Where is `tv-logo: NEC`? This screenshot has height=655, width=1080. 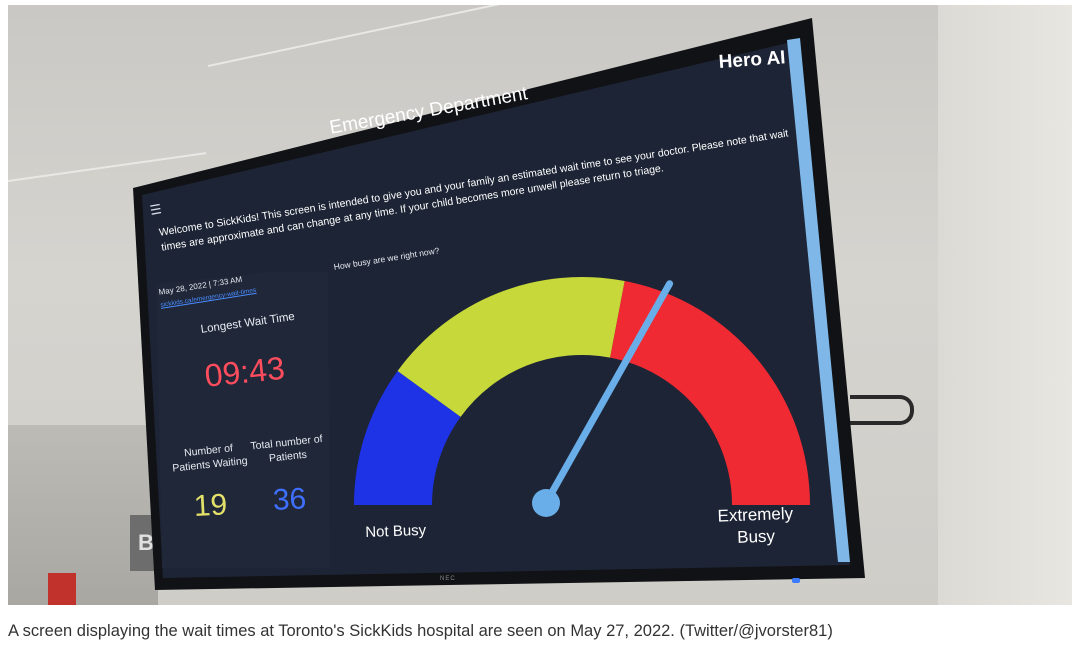
tv-logo: NEC is located at coordinates (448, 579).